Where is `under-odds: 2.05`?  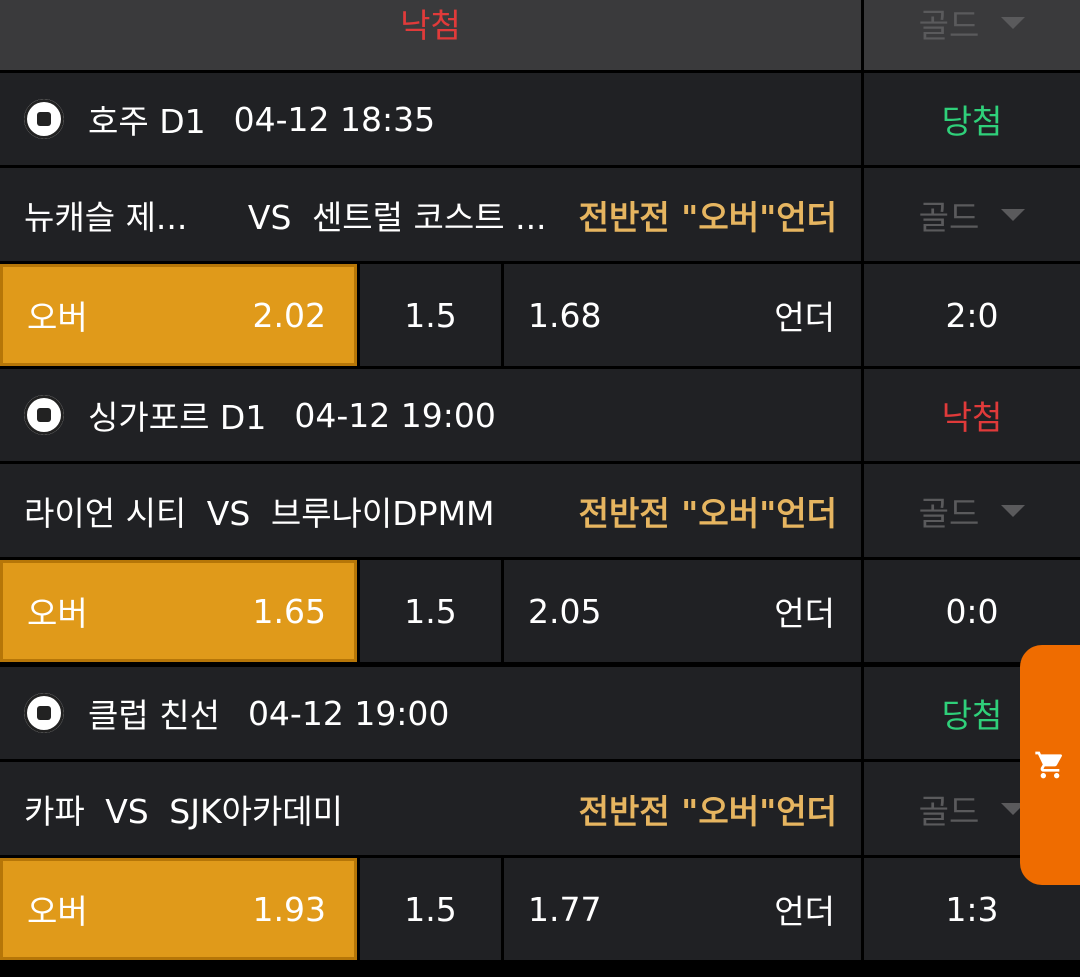 under-odds: 2.05 is located at coordinates (565, 611).